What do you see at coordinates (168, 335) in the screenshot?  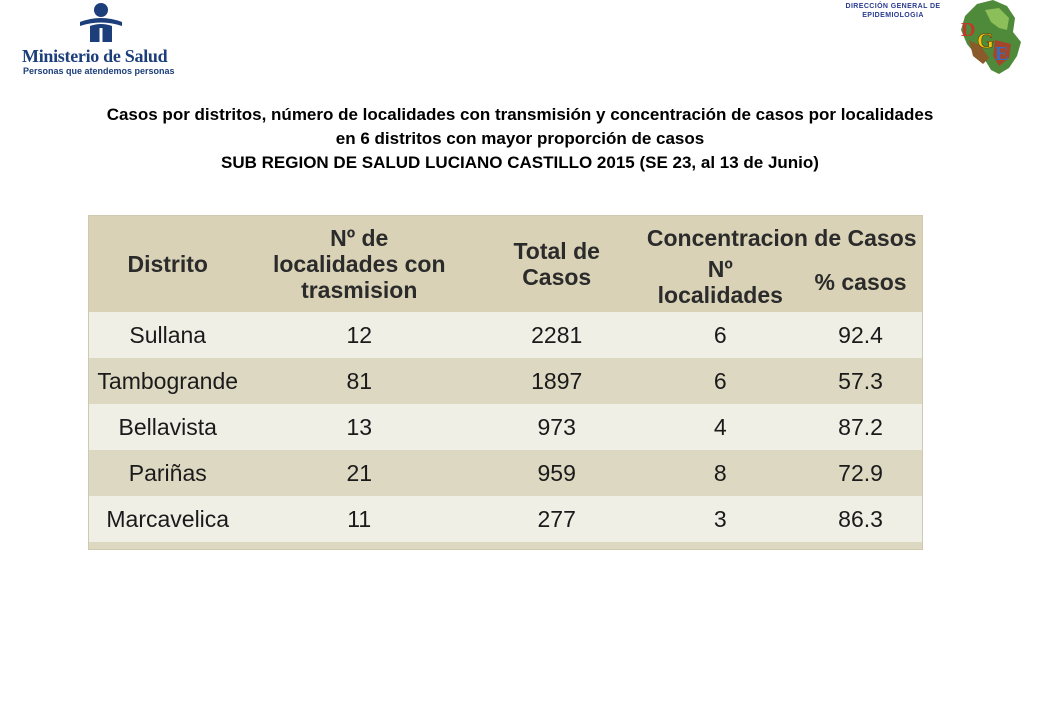 I see `cell-distrito: Sullana` at bounding box center [168, 335].